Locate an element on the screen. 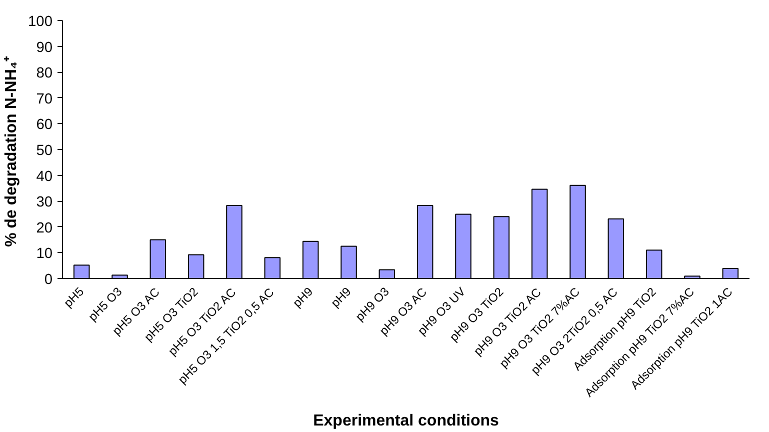 This screenshot has width=769, height=432. y-tick-label: 30 is located at coordinates (44, 202).